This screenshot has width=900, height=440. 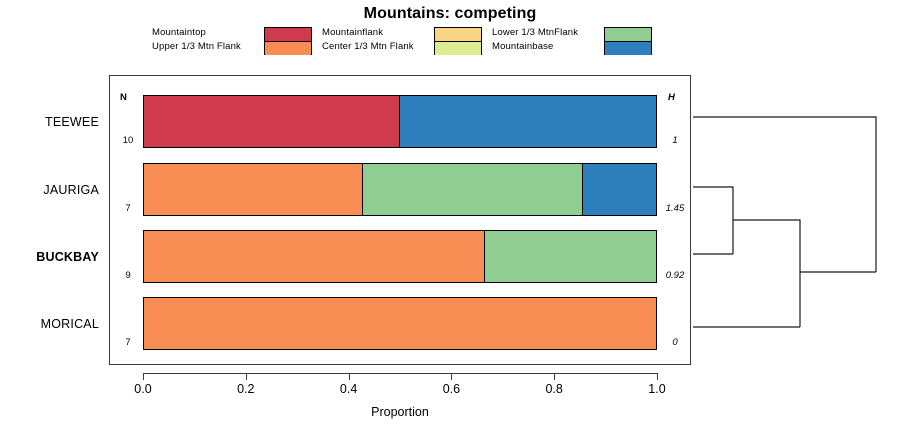 I want to click on dendrogram-link-jauriga, so click(x=713, y=220).